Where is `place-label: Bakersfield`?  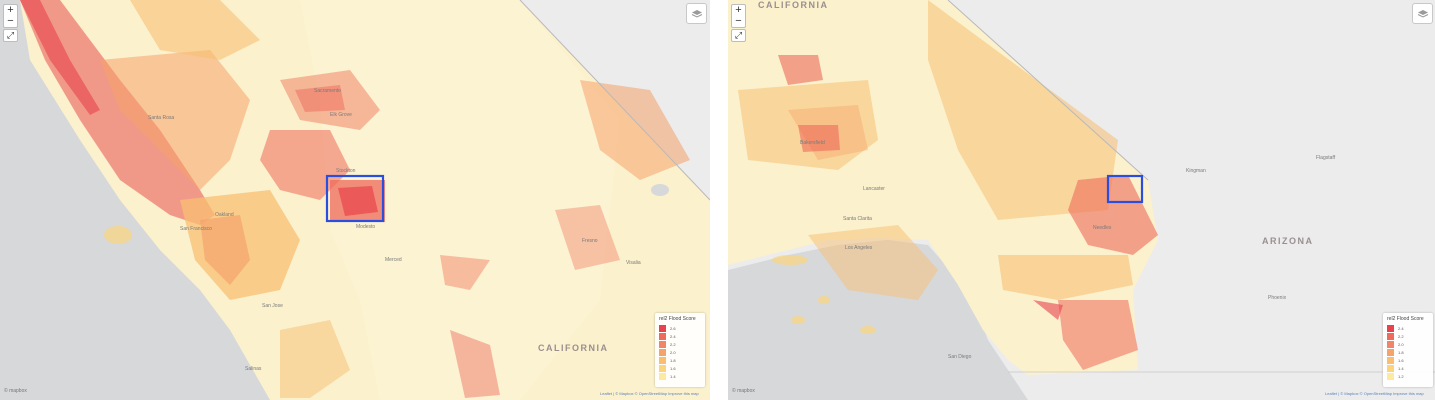 place-label: Bakersfield is located at coordinates (812, 143).